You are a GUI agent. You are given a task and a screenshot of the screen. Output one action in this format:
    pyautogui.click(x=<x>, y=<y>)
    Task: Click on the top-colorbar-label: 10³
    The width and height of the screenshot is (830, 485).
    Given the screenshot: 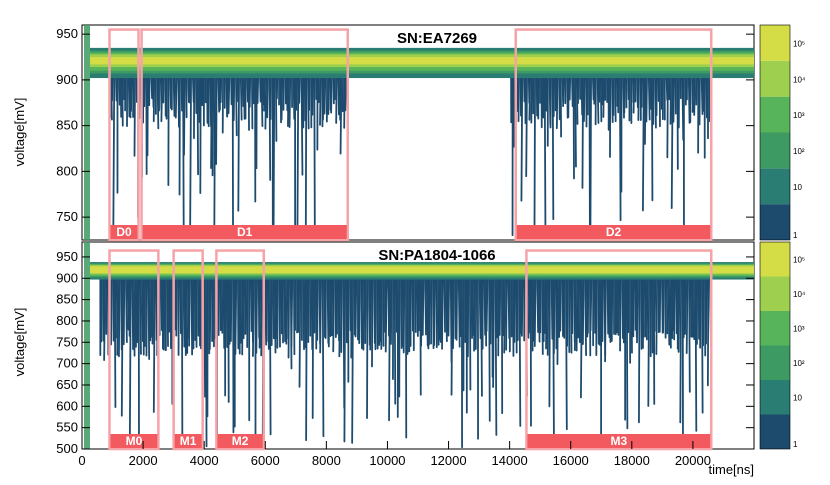 What is the action you would take?
    pyautogui.click(x=799, y=115)
    